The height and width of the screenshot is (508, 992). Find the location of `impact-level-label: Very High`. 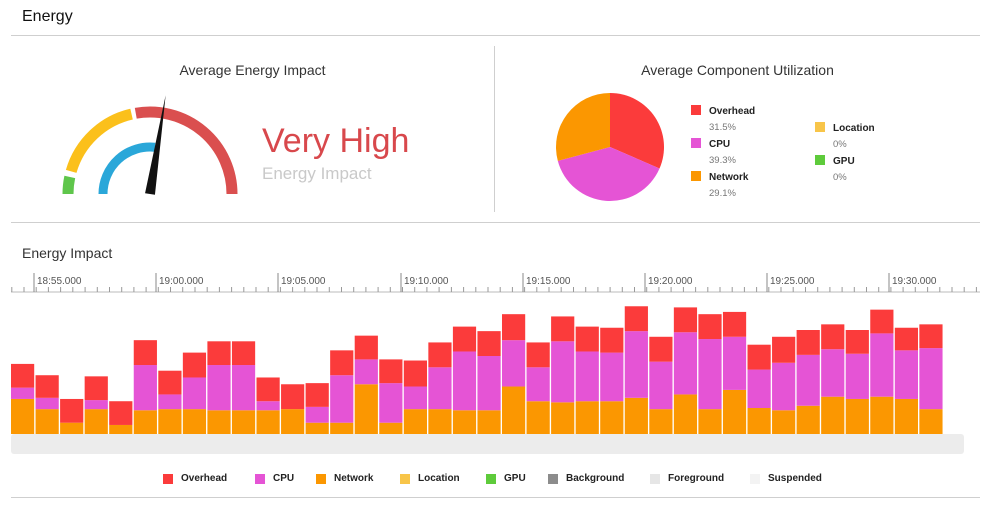

impact-level-label: Very High is located at coordinates (336, 141).